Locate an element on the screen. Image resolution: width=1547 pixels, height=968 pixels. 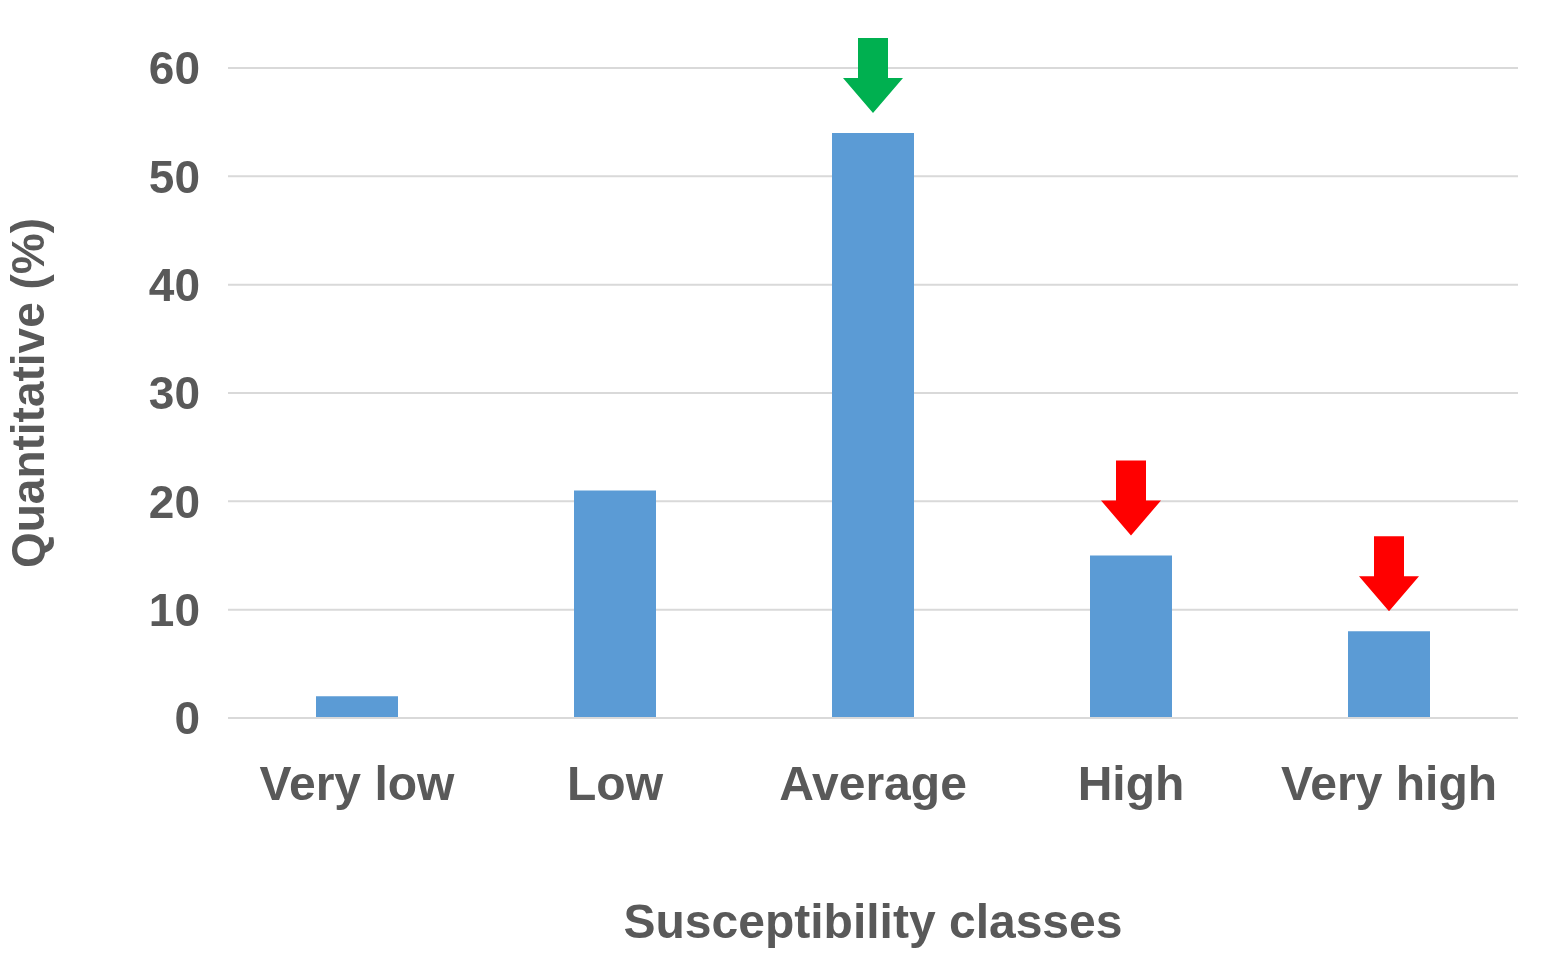
x-tick-label: High is located at coordinates (1131, 784).